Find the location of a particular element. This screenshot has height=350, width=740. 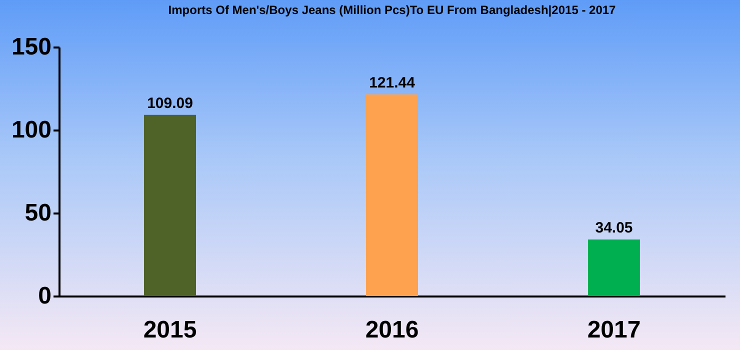

x-tick-label: 2017 is located at coordinates (614, 330).